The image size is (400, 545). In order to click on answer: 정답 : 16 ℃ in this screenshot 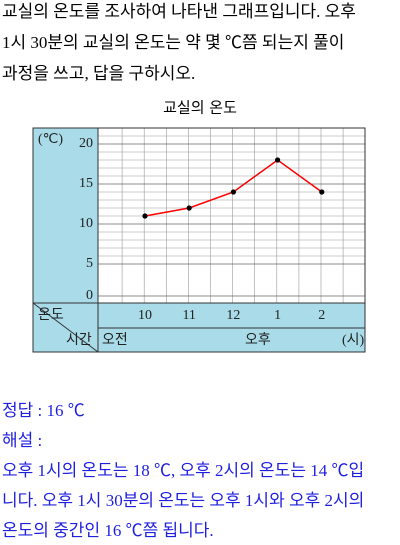, I will do `click(43, 410)`.